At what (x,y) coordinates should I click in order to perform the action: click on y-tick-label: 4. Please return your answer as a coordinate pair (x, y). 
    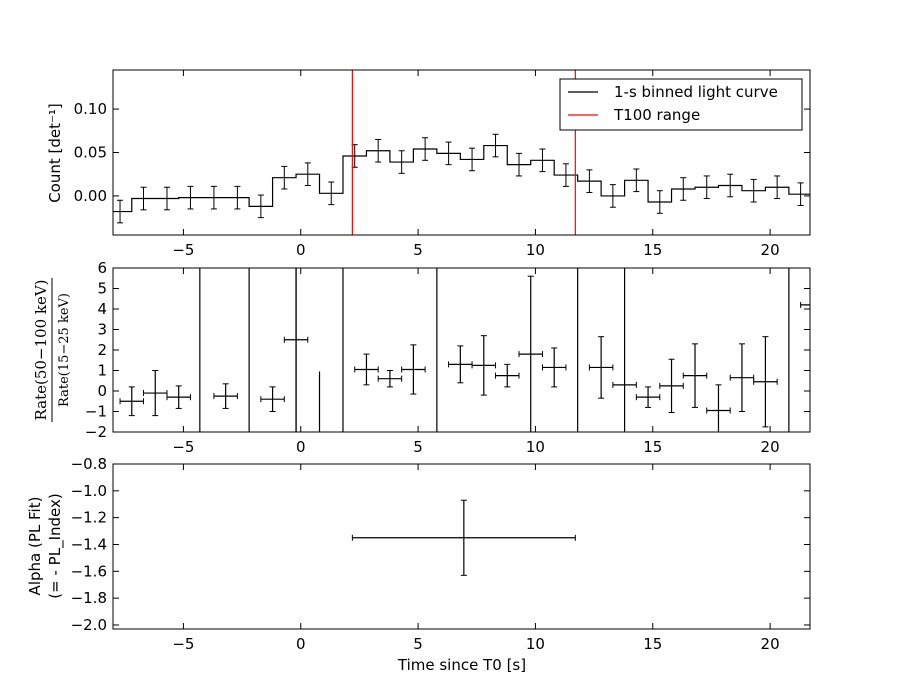
    Looking at the image, I should click on (102, 309).